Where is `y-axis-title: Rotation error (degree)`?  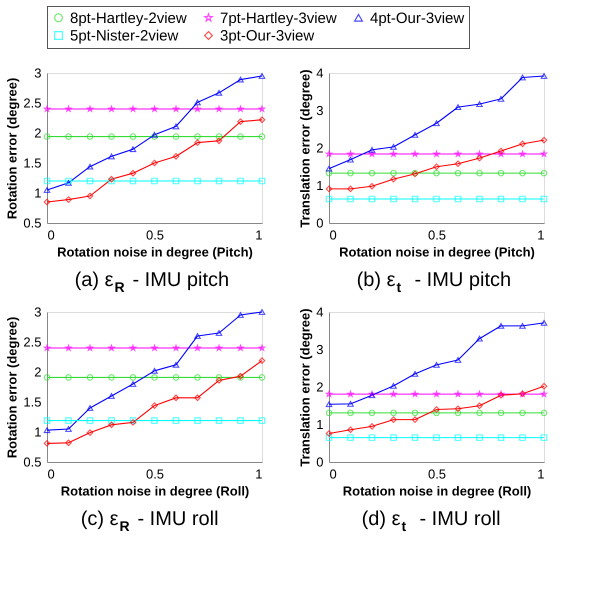
y-axis-title: Rotation error (degree) is located at coordinates (12, 387).